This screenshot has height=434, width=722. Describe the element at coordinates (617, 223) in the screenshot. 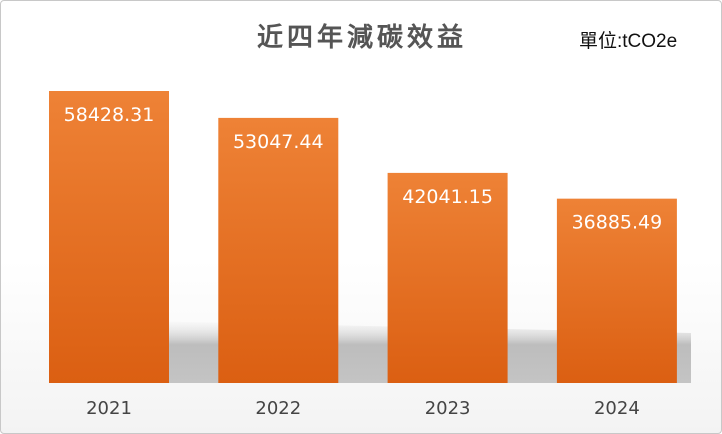

I see `data-label-2024: 36885.49` at that location.